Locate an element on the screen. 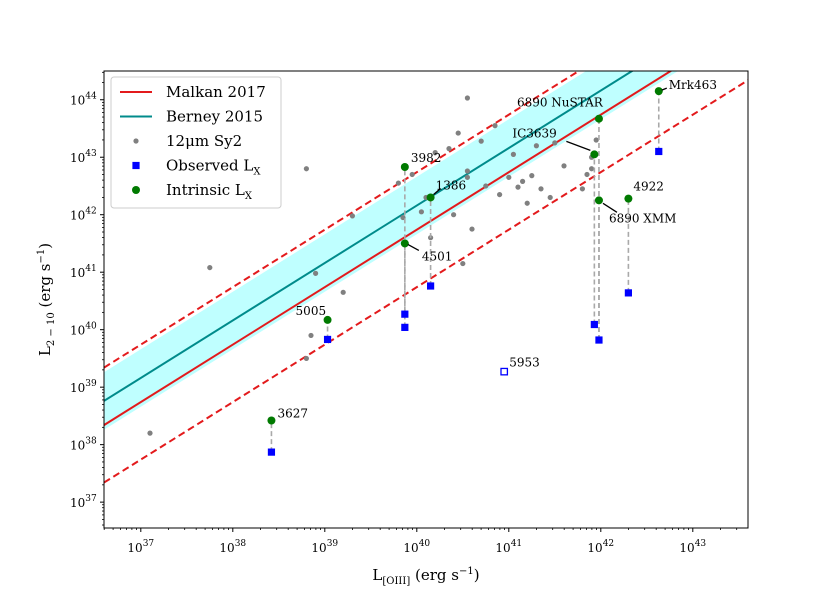  legend-label: Observed LX is located at coordinates (213, 167).